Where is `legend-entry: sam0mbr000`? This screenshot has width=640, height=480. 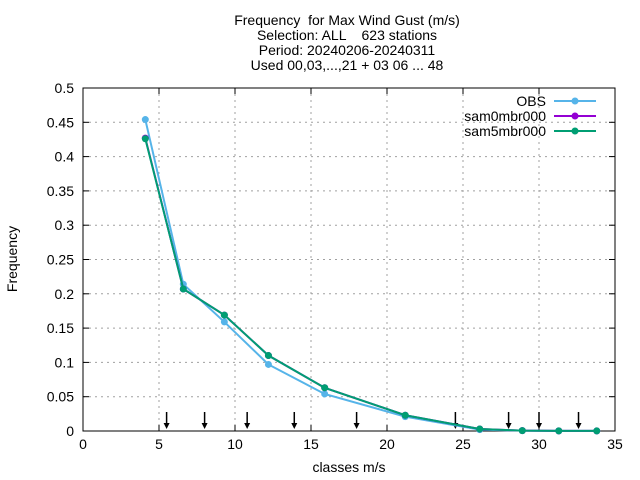
legend-entry: sam0mbr000 is located at coordinates (530, 116).